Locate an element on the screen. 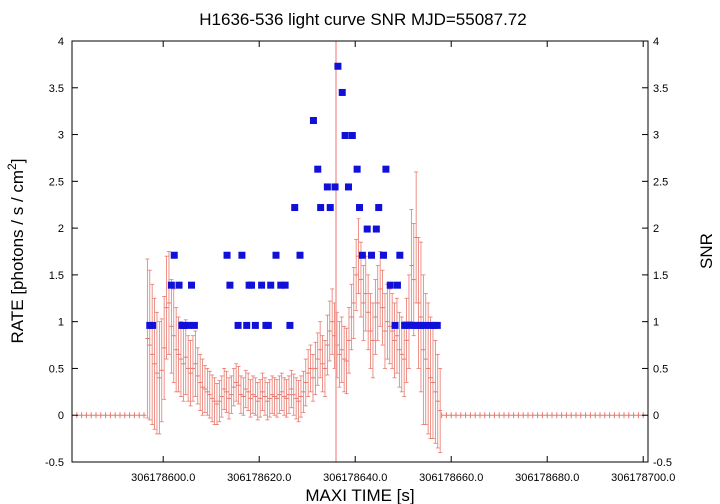 Image resolution: width=720 pixels, height=504 pixels. y-tick-label: 1.5 is located at coordinates (56, 276).